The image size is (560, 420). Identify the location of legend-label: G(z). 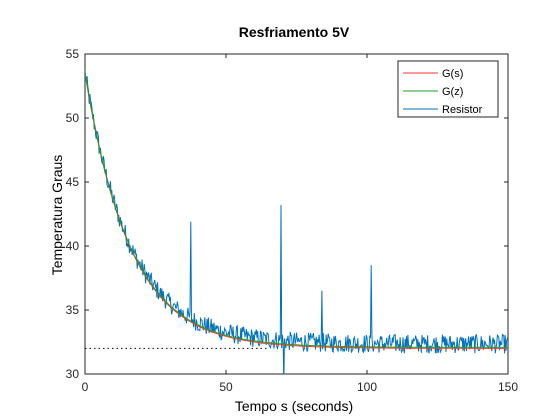
(452, 92).